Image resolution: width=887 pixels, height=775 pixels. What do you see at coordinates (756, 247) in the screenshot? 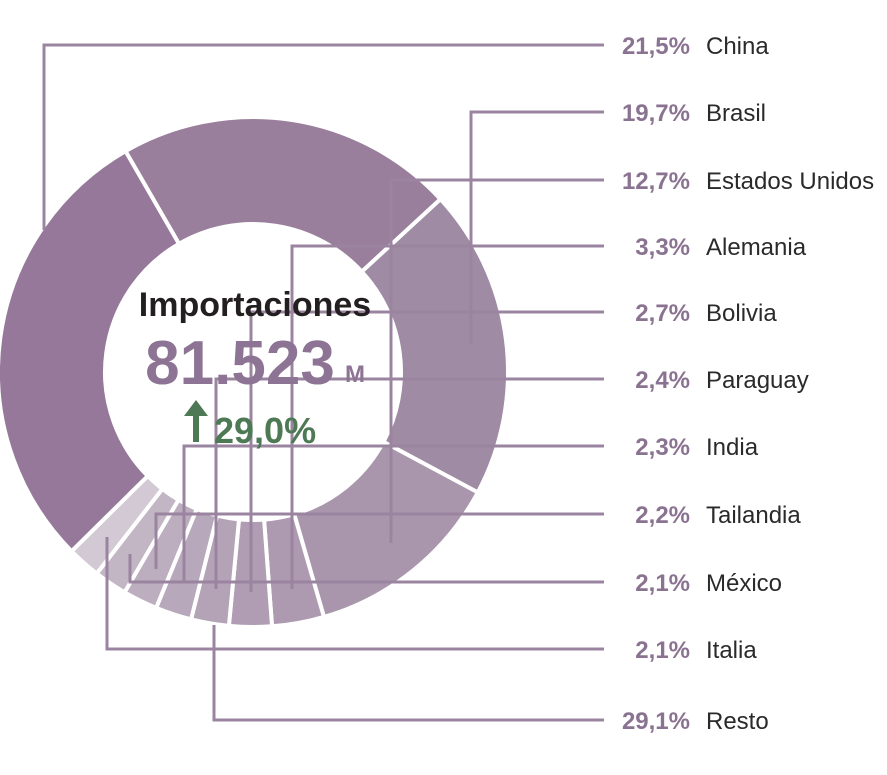
I see `slice-label-3: Alemania` at bounding box center [756, 247].